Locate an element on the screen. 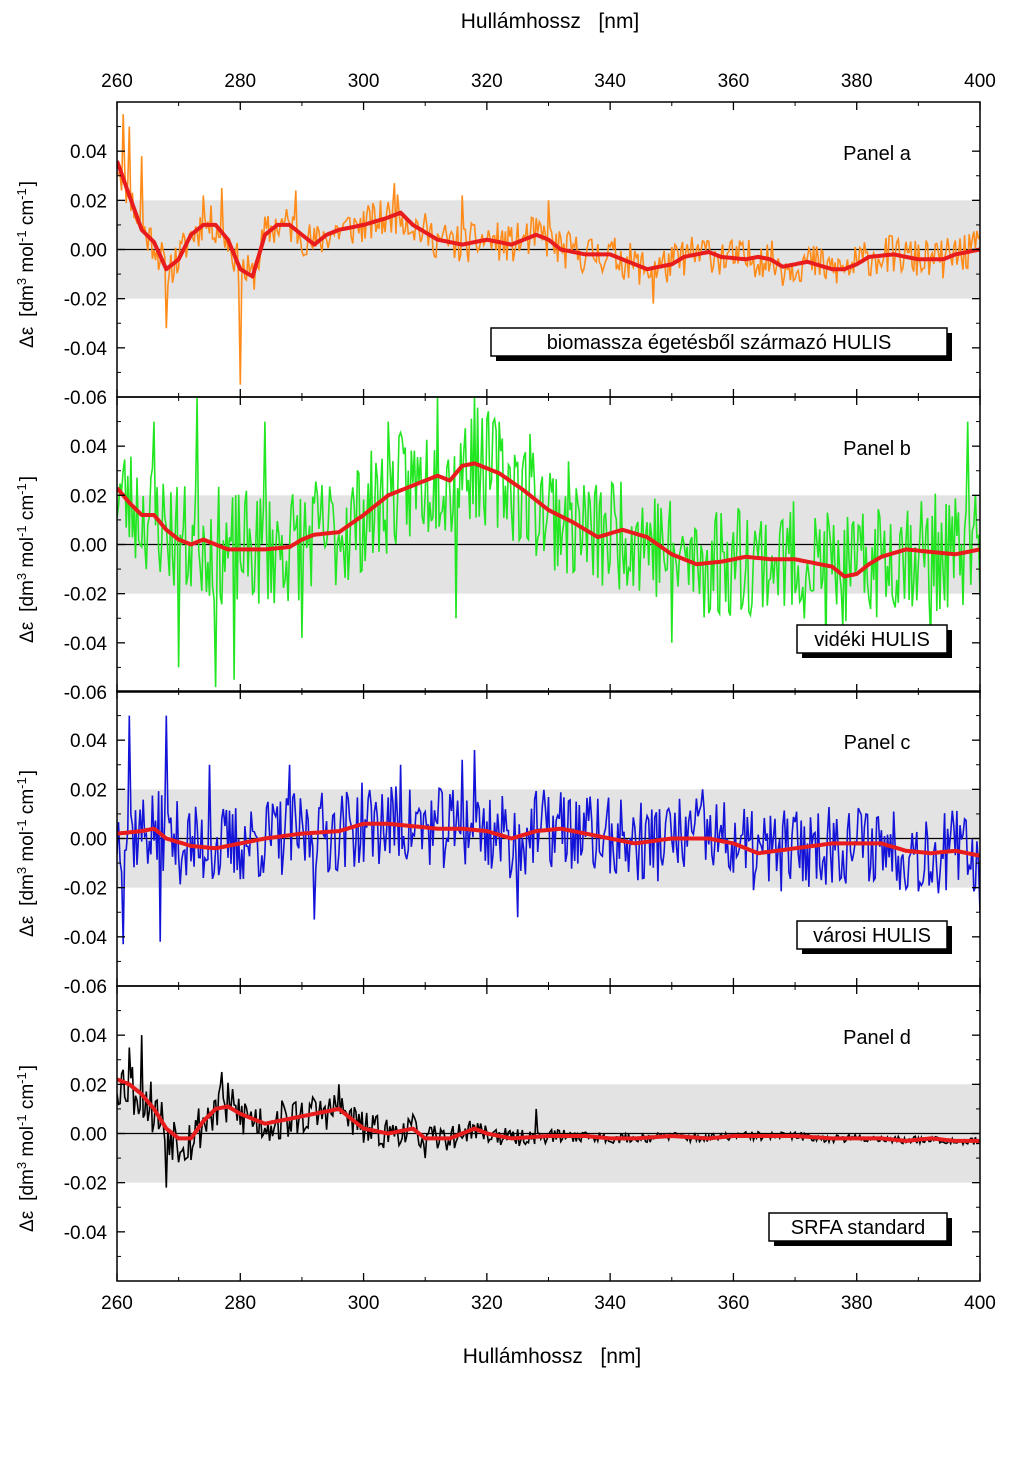 The height and width of the screenshot is (1466, 1024). label-box-text: SRFA standard is located at coordinates (858, 1228).